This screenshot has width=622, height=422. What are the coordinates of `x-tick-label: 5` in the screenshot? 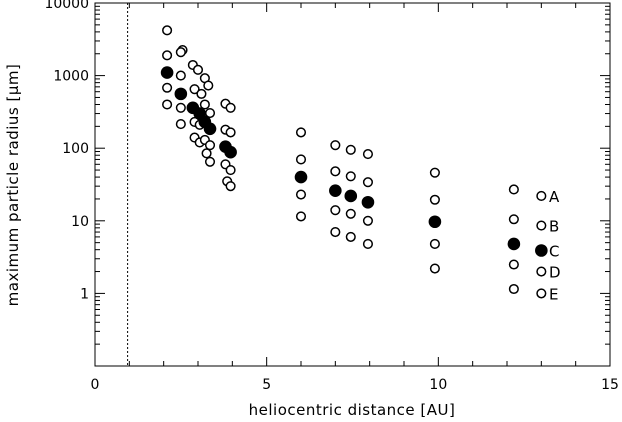 It's located at (266, 385).